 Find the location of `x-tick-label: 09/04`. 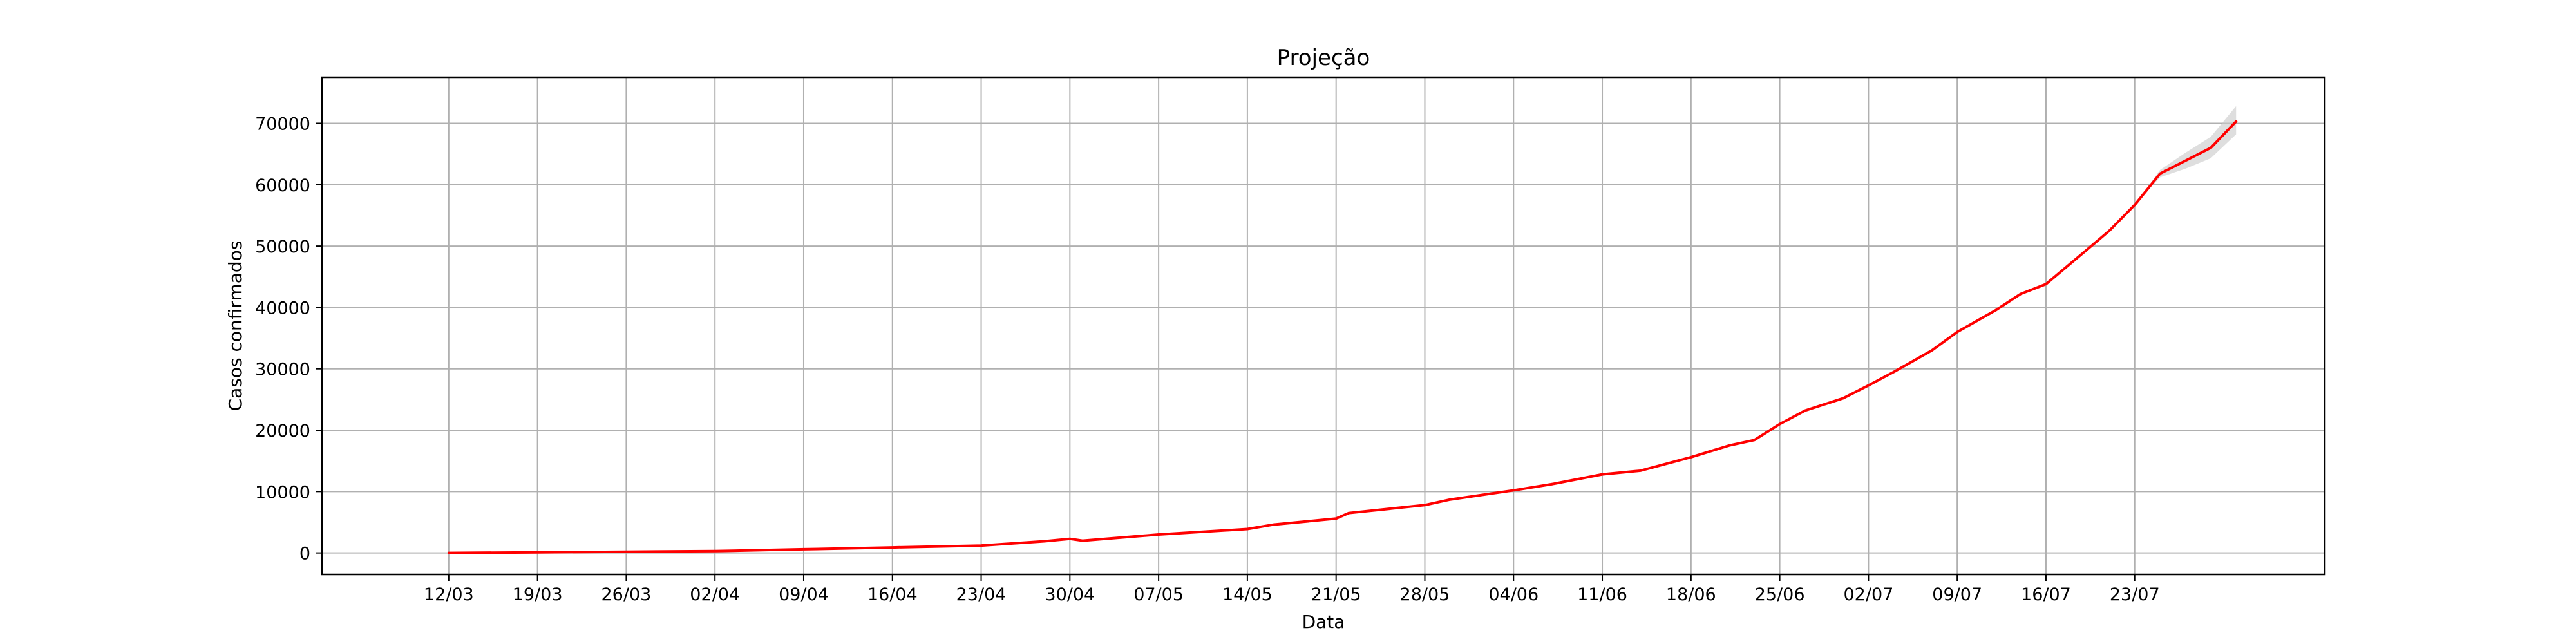

x-tick-label: 09/04 is located at coordinates (804, 595).